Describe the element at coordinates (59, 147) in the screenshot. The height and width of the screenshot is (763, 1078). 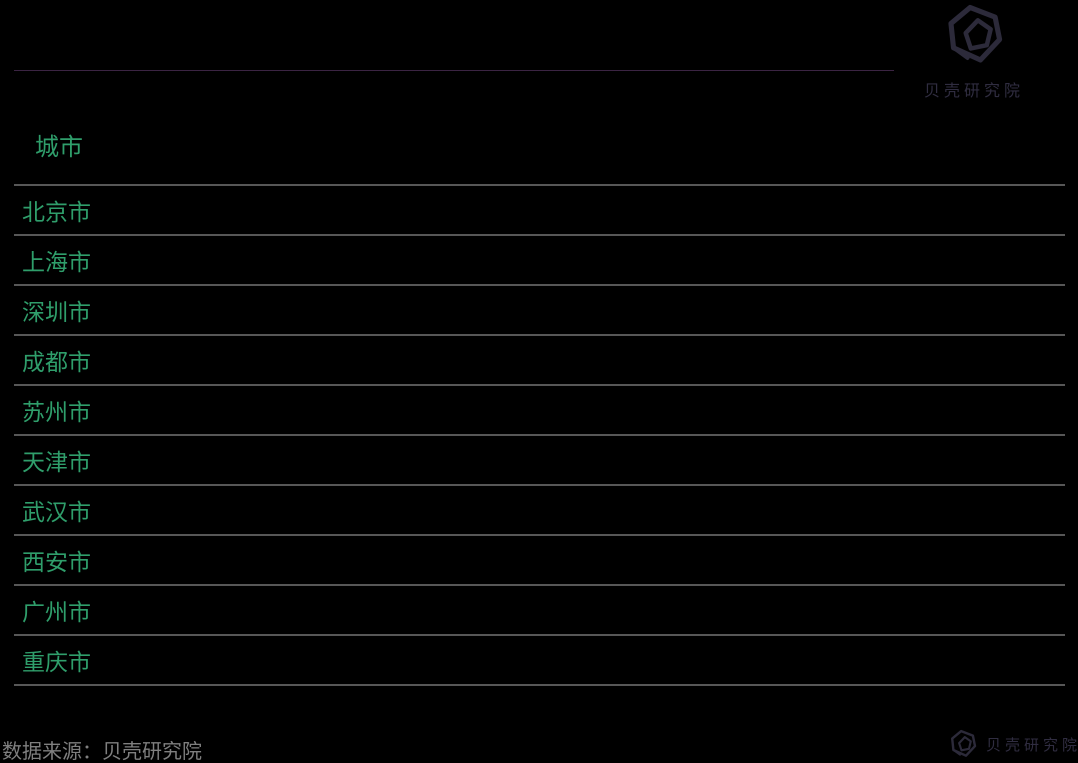
I see `column-header-city: 城市` at that location.